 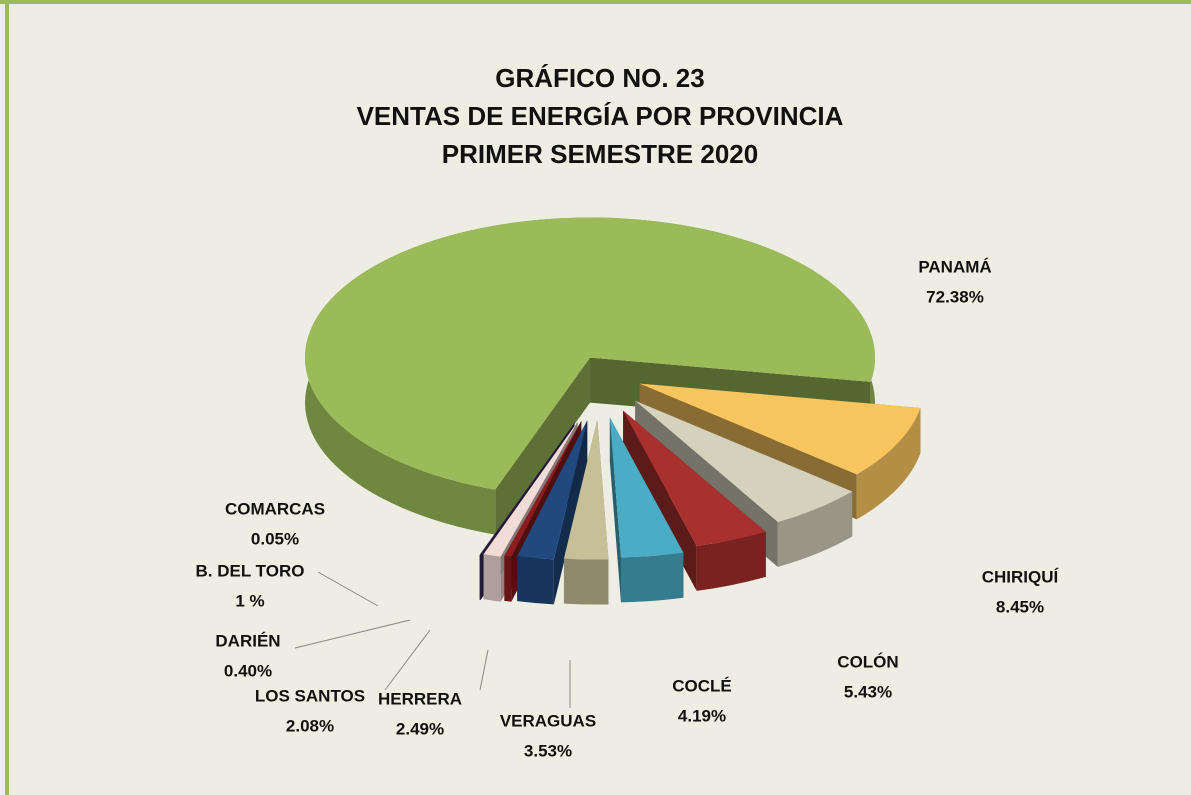 What do you see at coordinates (1021, 576) in the screenshot?
I see `slice-label: CHIRIQUÍ` at bounding box center [1021, 576].